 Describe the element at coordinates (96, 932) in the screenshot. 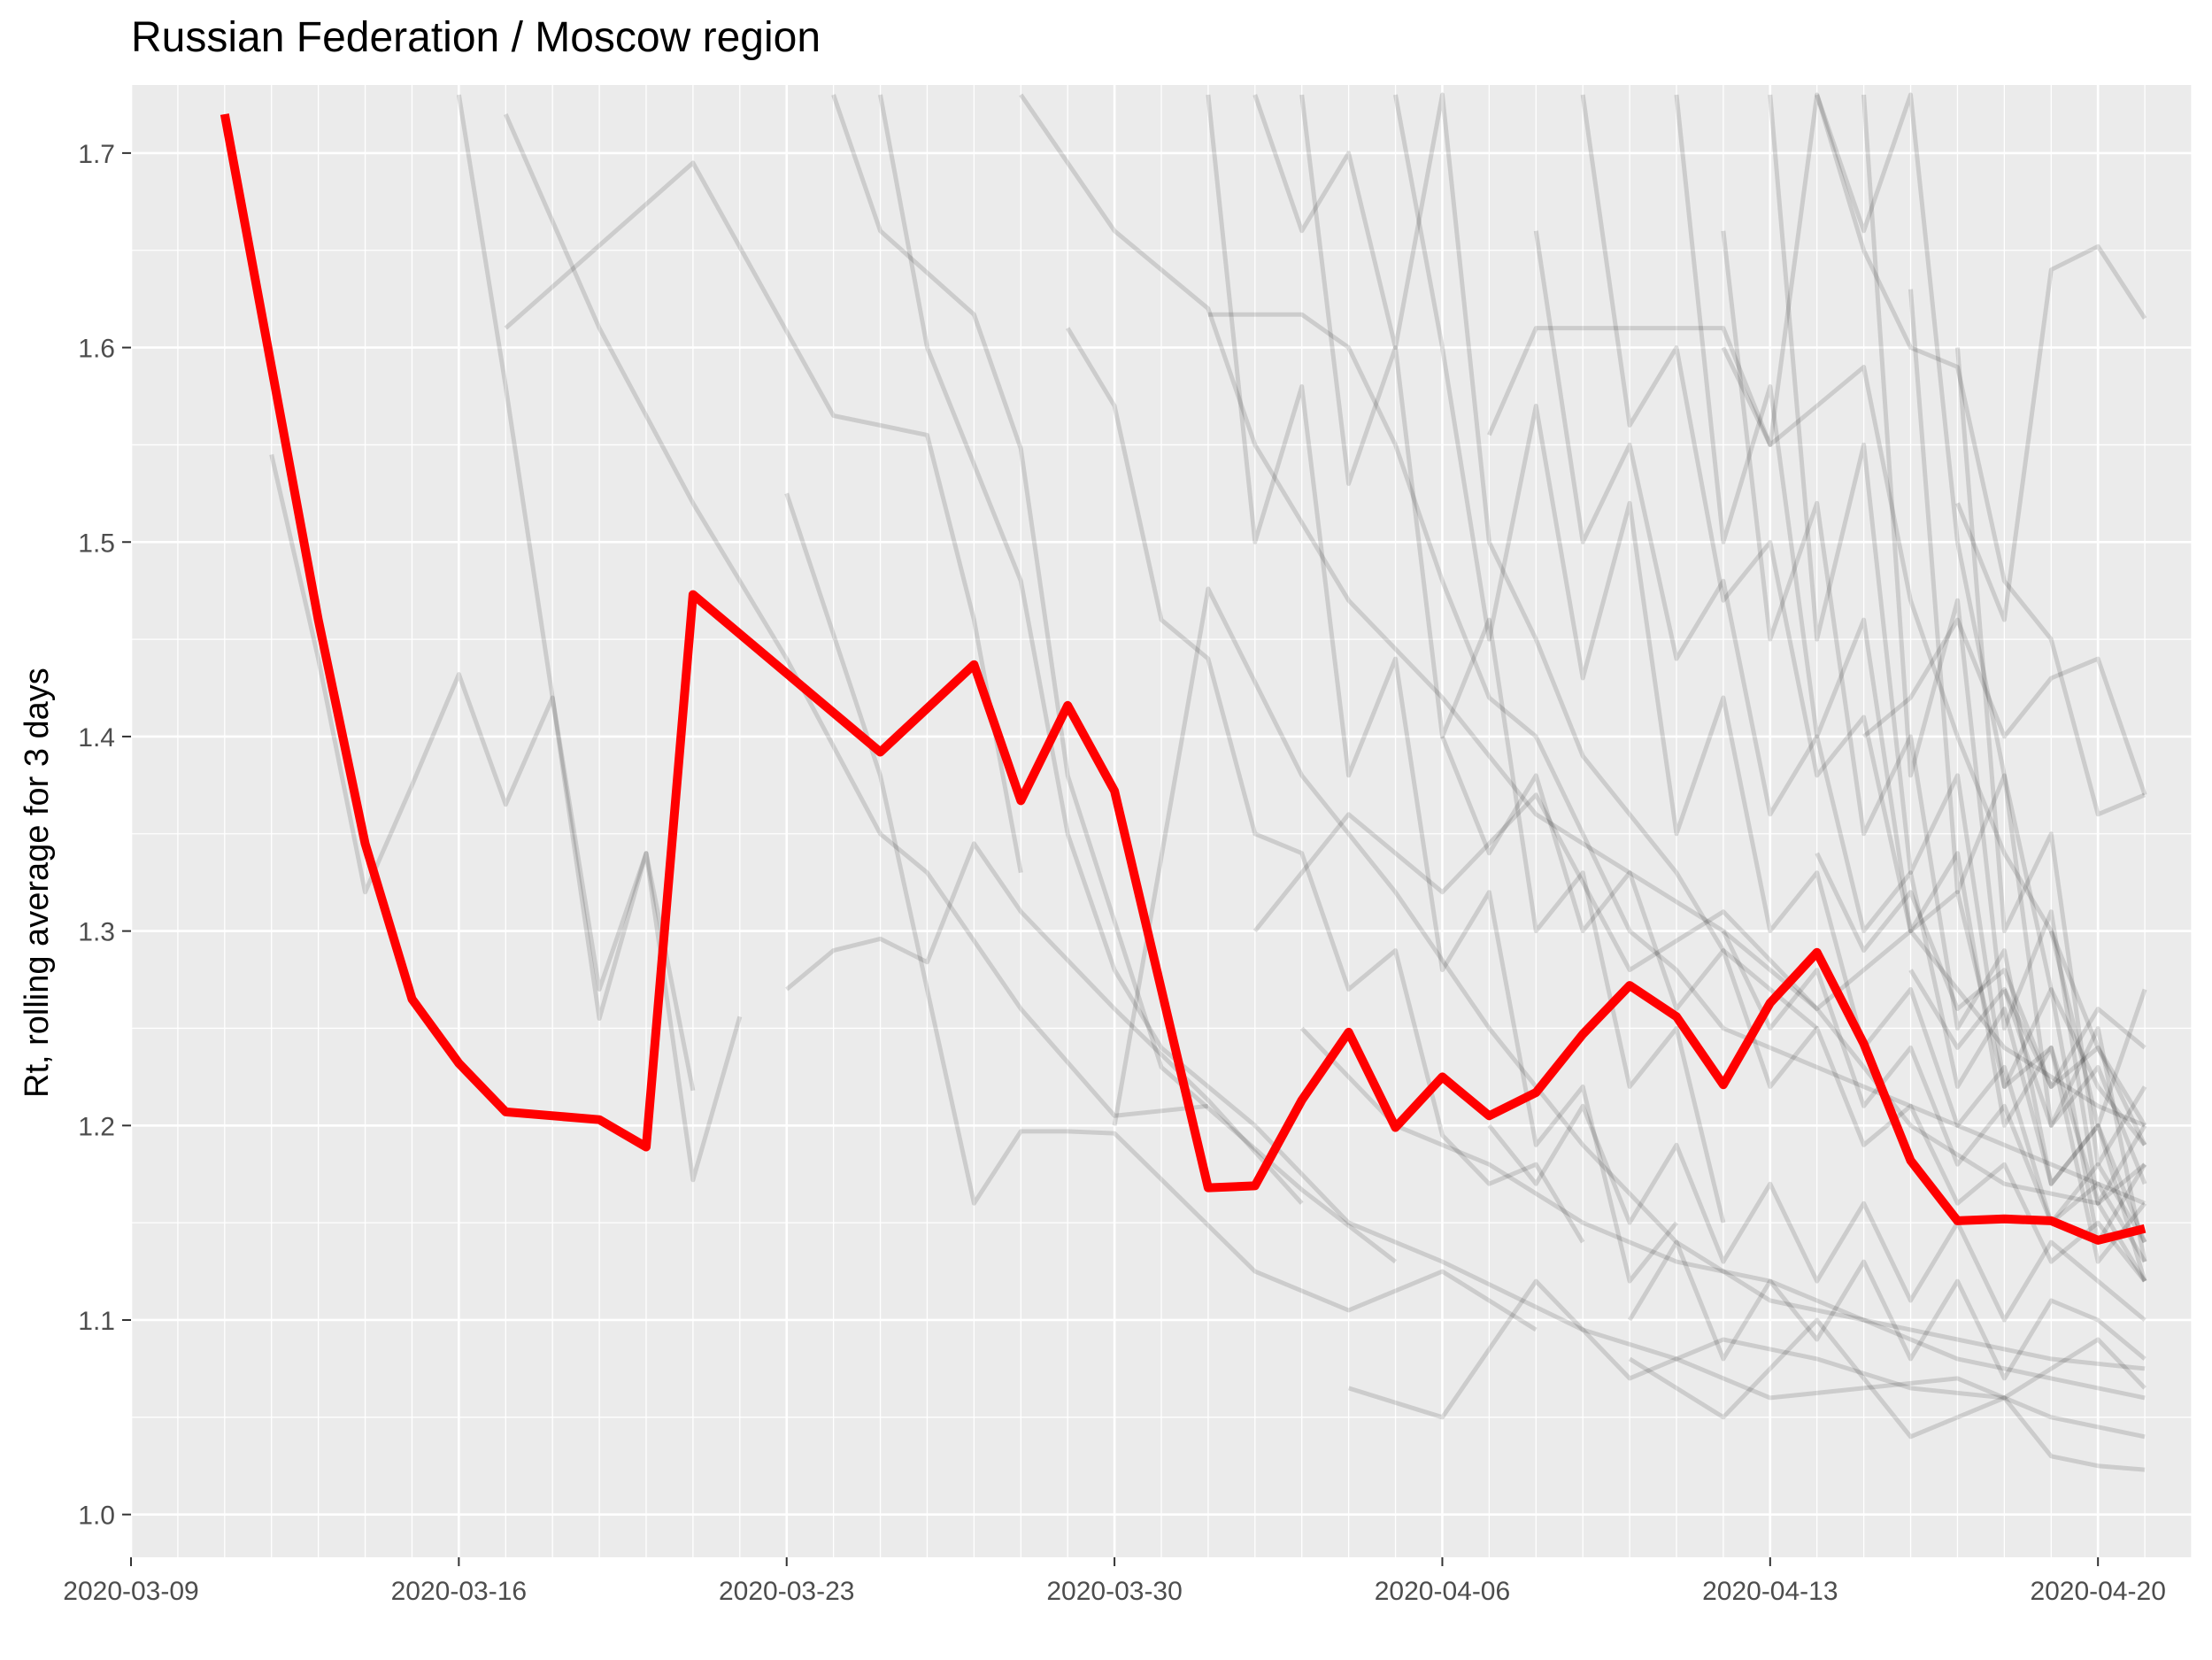

I see `y-tick-label: 1.3` at that location.